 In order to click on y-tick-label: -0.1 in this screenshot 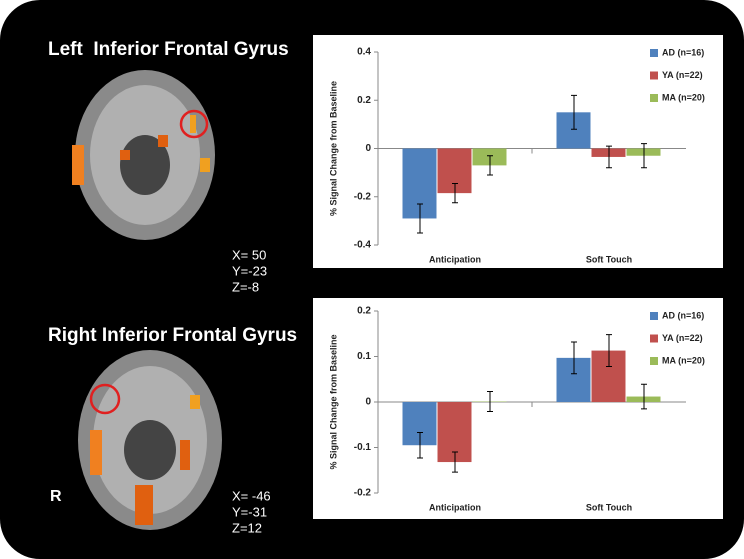, I will do `click(363, 447)`.